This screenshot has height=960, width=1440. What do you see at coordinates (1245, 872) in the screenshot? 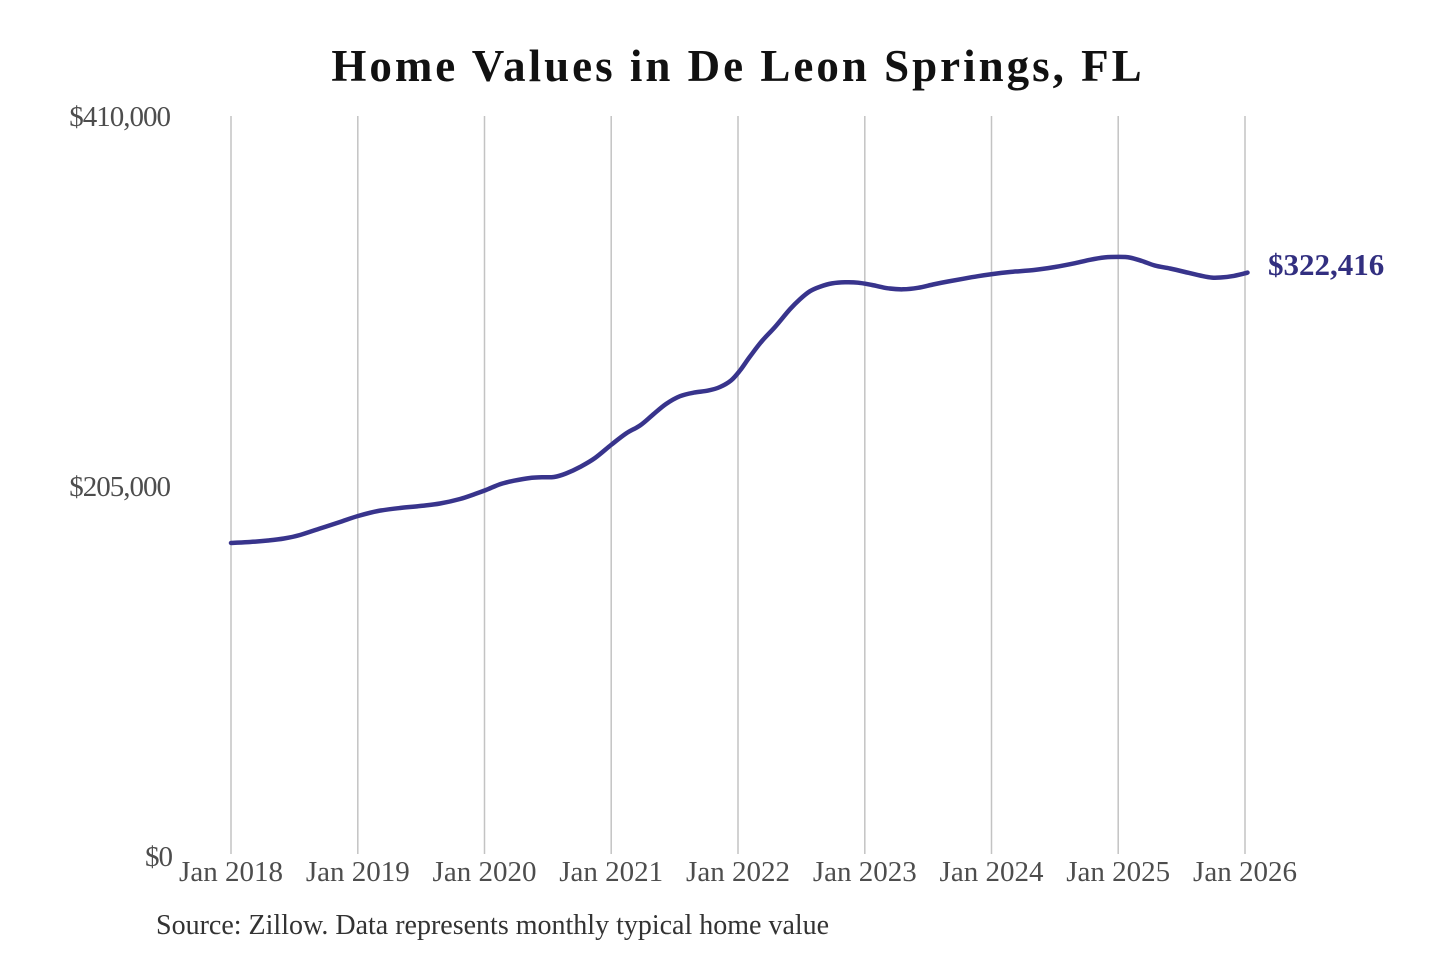
I see `svg-text: Jan 2026` at bounding box center [1245, 872].